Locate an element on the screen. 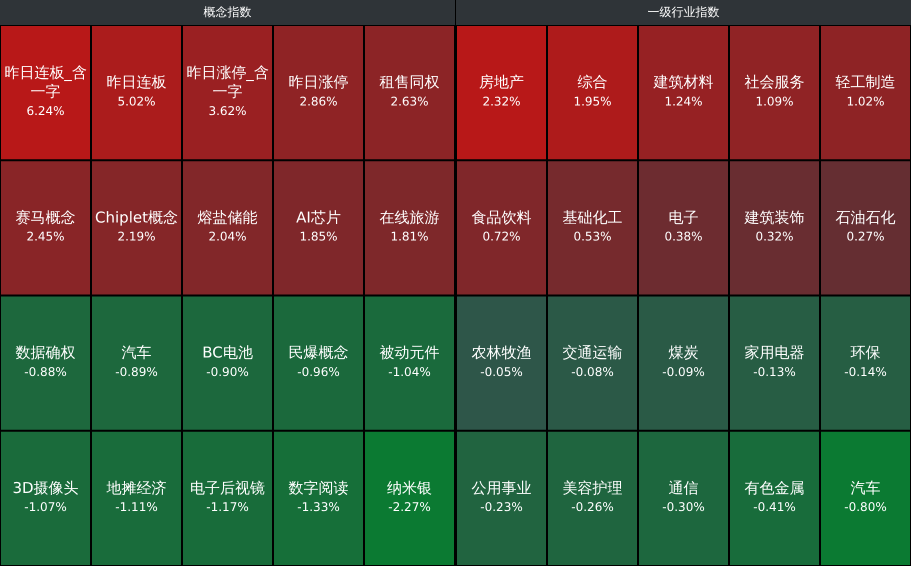 The image size is (911, 566). category-label: 综合 is located at coordinates (593, 82).